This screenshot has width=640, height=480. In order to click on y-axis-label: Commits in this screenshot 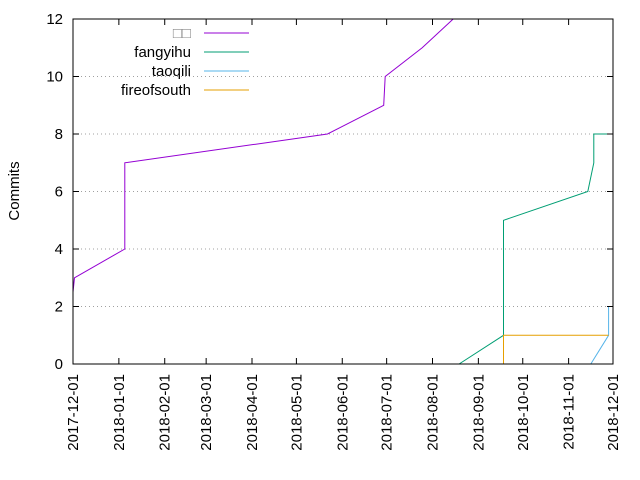, I will do `click(14, 190)`.